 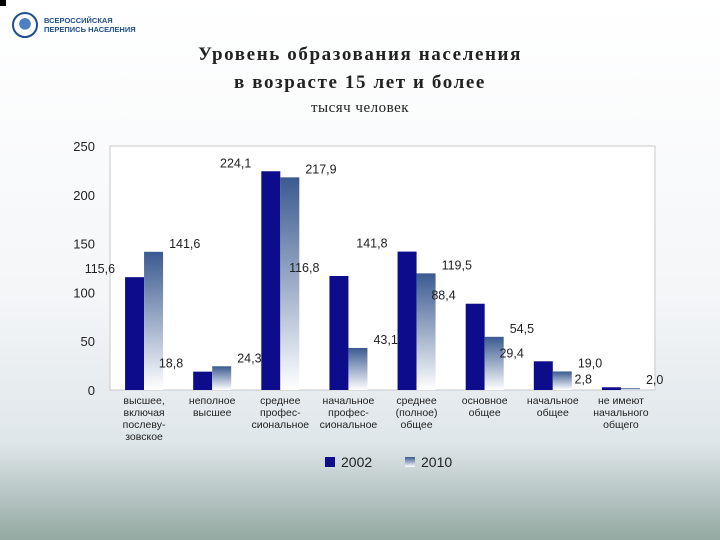 What do you see at coordinates (621, 401) in the screenshot?
I see `category-label-line: не имеют` at bounding box center [621, 401].